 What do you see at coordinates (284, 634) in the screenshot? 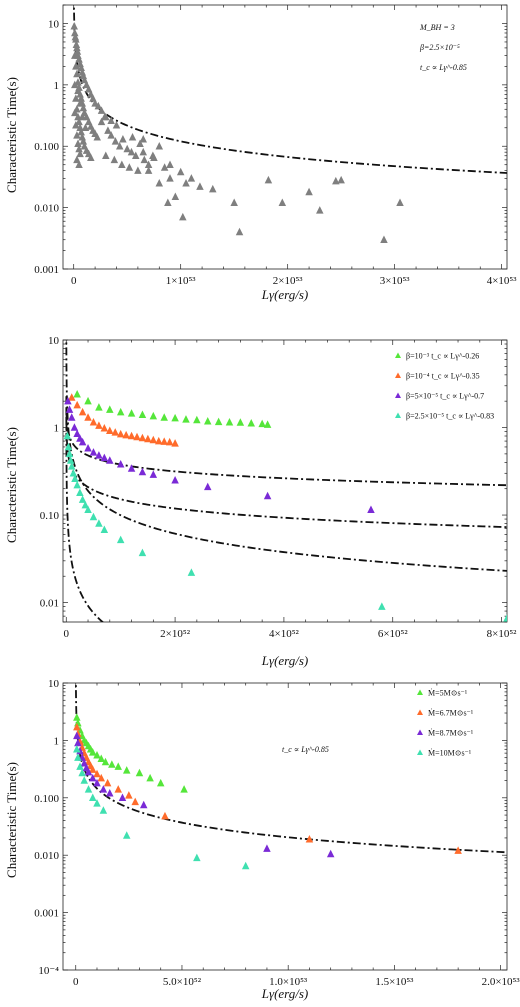
I see `x-tick-label: 4×10⁵²` at bounding box center [284, 634].